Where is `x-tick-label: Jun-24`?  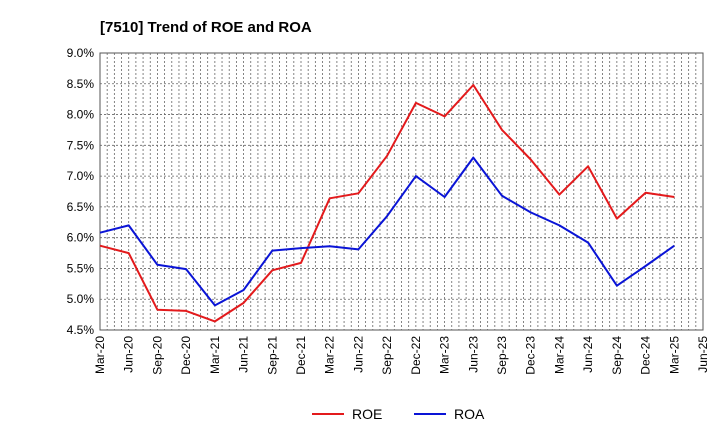 x-tick-label: Jun-24 is located at coordinates (588, 354).